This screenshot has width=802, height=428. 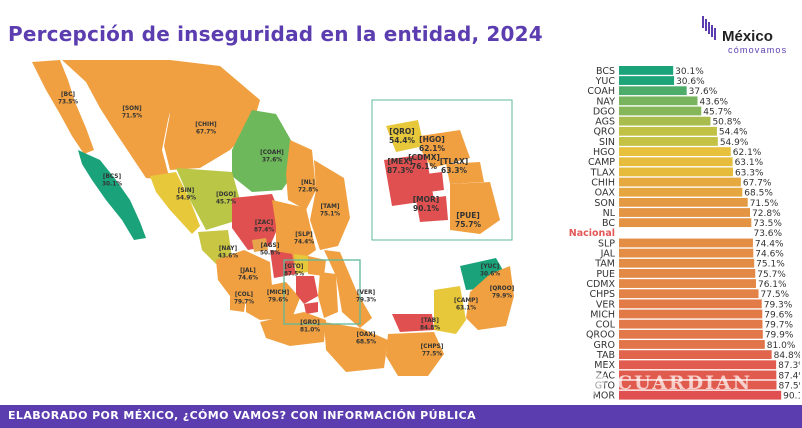 What do you see at coordinates (606, 304) in the screenshot?
I see `category-label: VER` at bounding box center [606, 304].